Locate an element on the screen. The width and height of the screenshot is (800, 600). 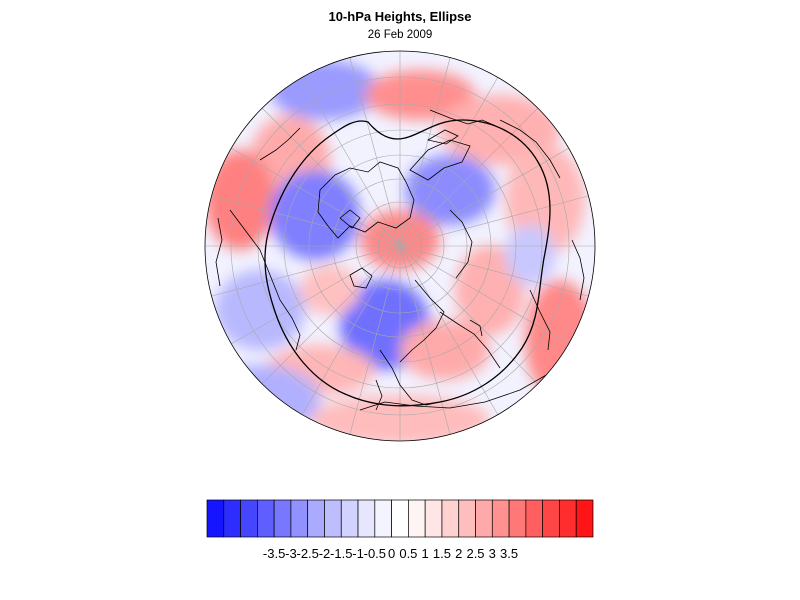
colorbar-tick-label: 1 is located at coordinates (425, 553).